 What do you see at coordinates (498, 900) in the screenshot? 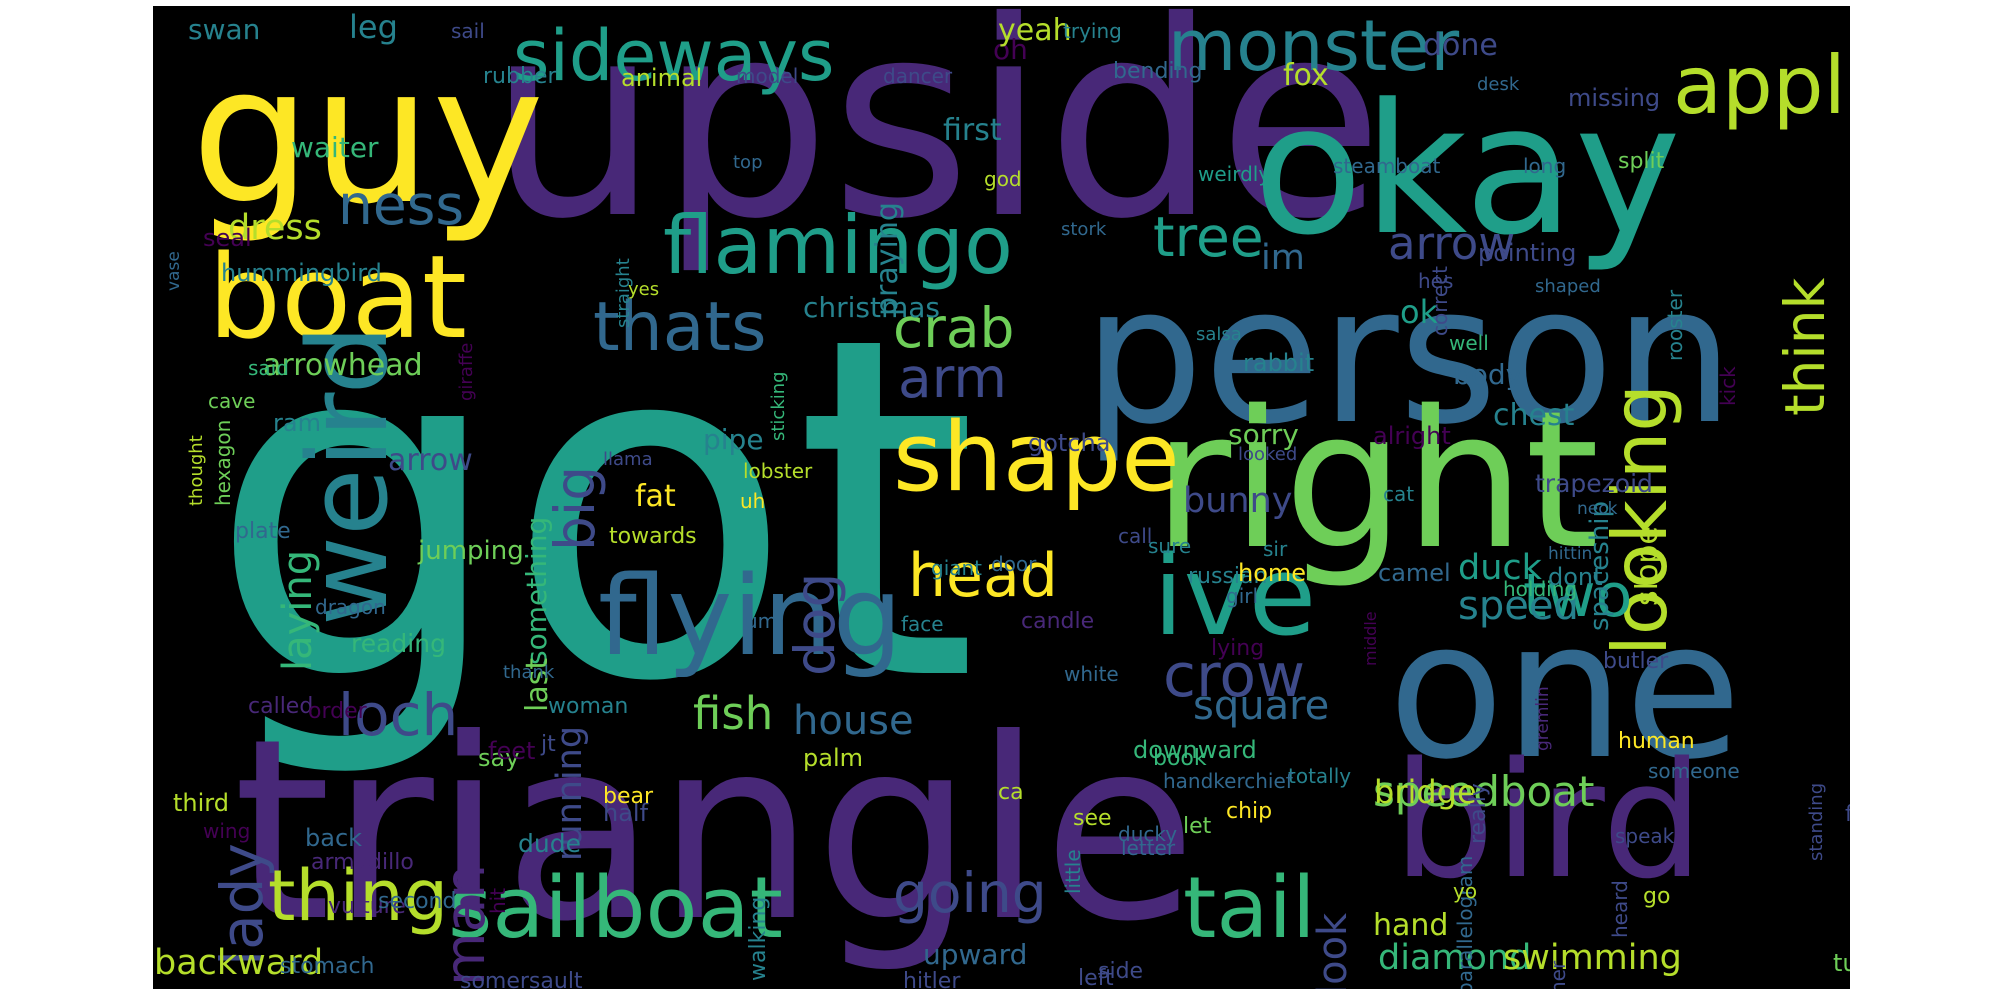
I see `cloud-word: hit` at bounding box center [498, 900].